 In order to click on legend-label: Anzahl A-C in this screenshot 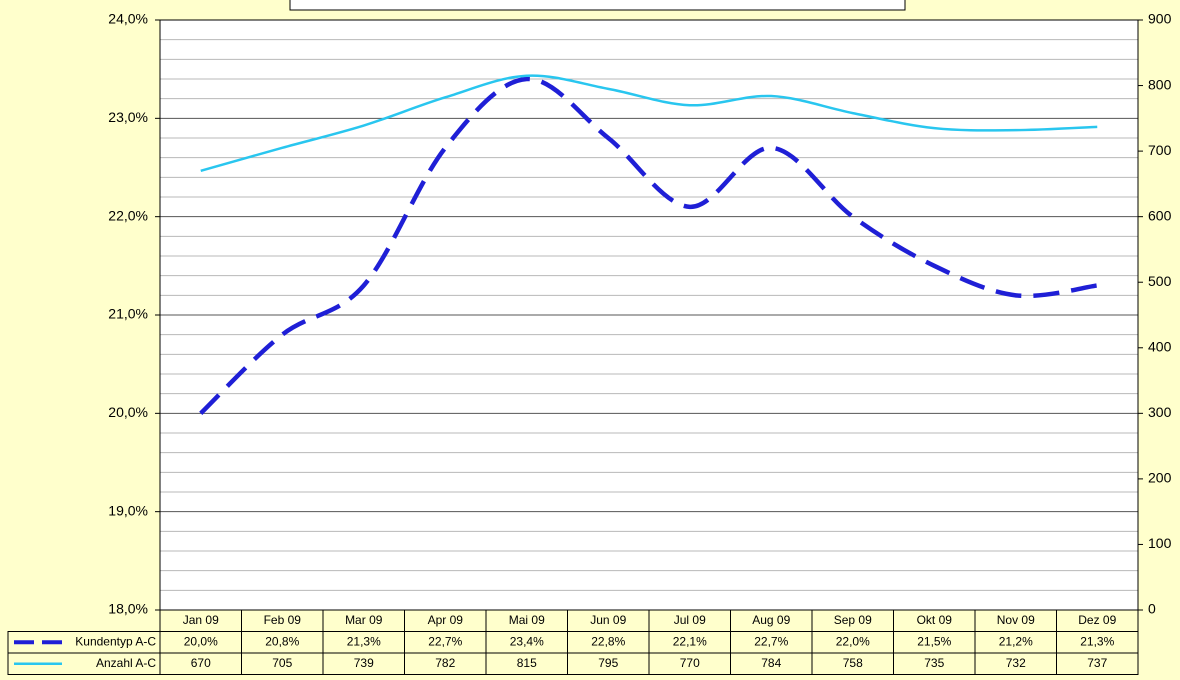, I will do `click(126, 663)`.